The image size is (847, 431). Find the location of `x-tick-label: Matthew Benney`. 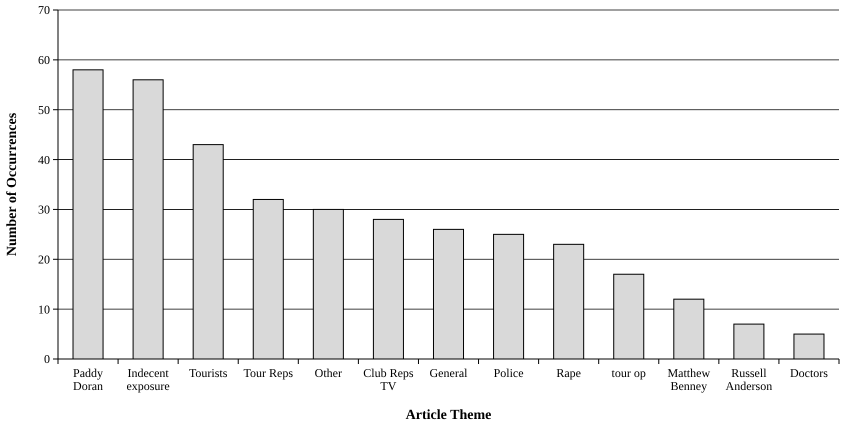

x-tick-label: Matthew Benney is located at coordinates (688, 379).